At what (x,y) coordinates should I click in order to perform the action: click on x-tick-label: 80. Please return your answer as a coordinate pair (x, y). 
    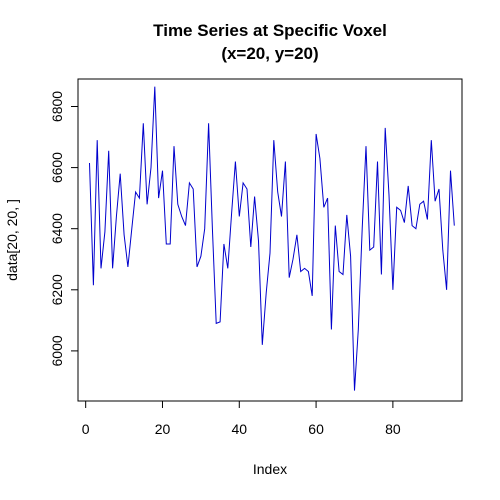
    Looking at the image, I should click on (393, 429).